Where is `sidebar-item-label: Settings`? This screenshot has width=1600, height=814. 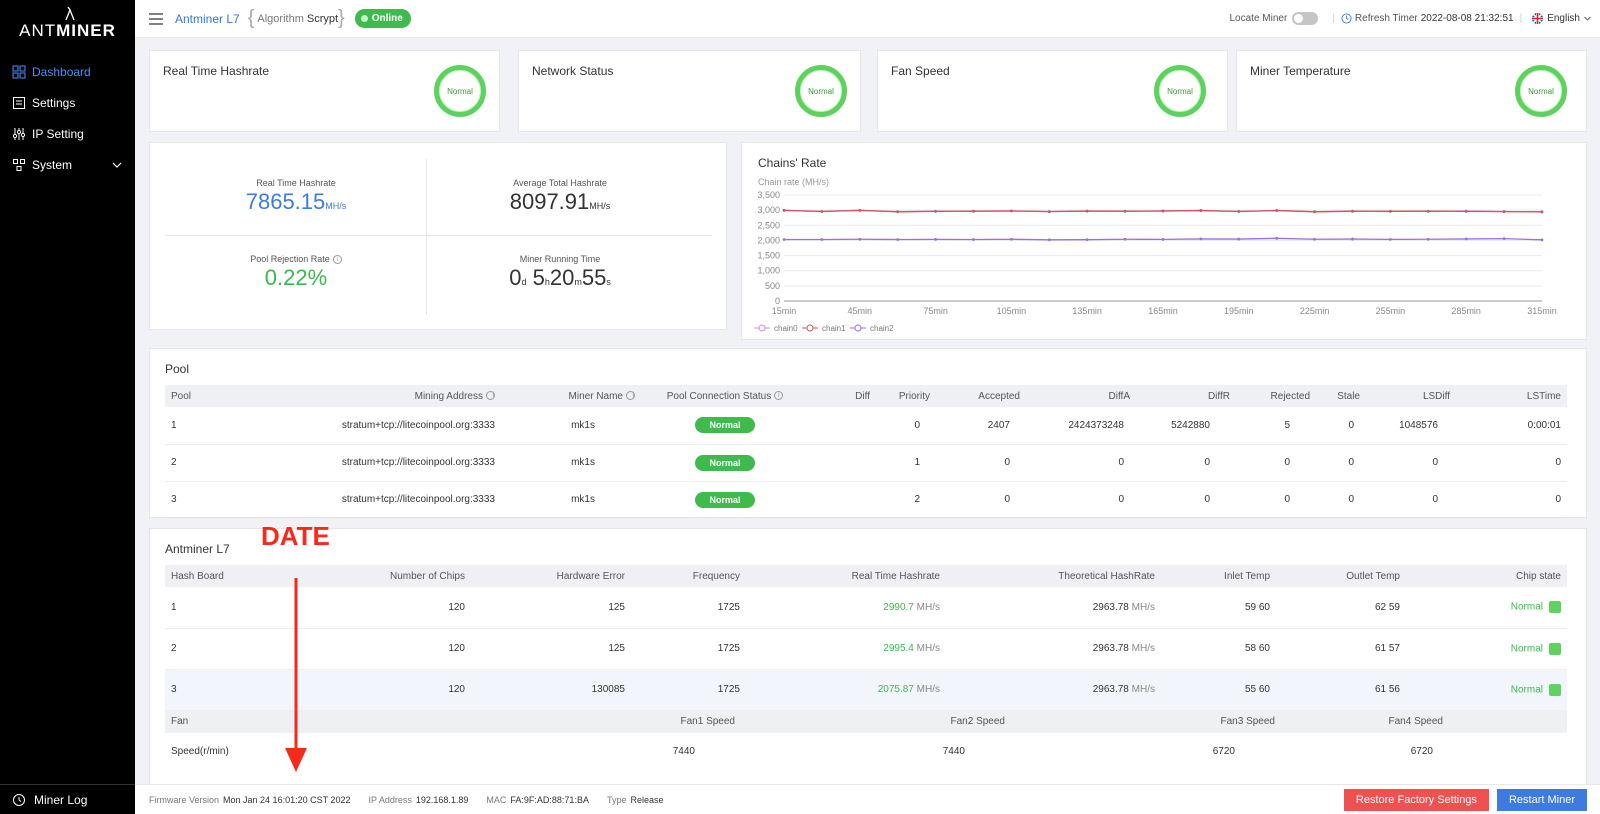
sidebar-item-label: Settings is located at coordinates (54, 102).